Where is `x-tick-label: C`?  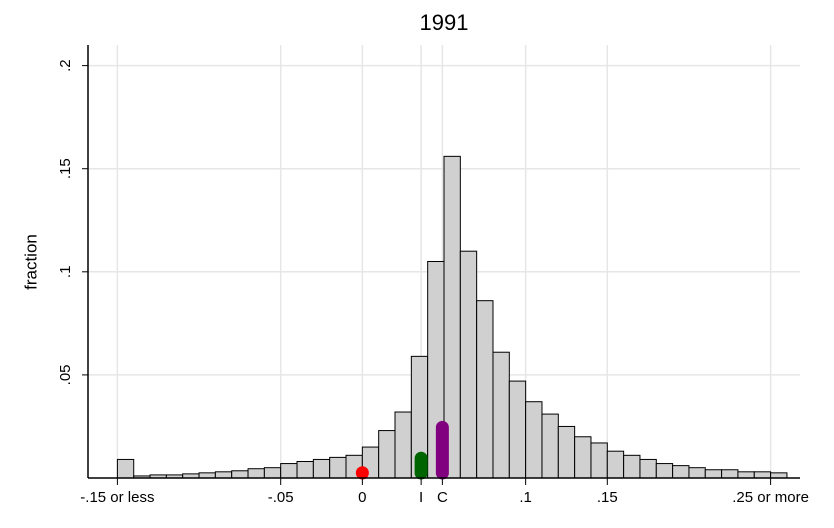
x-tick-label: C is located at coordinates (442, 497).